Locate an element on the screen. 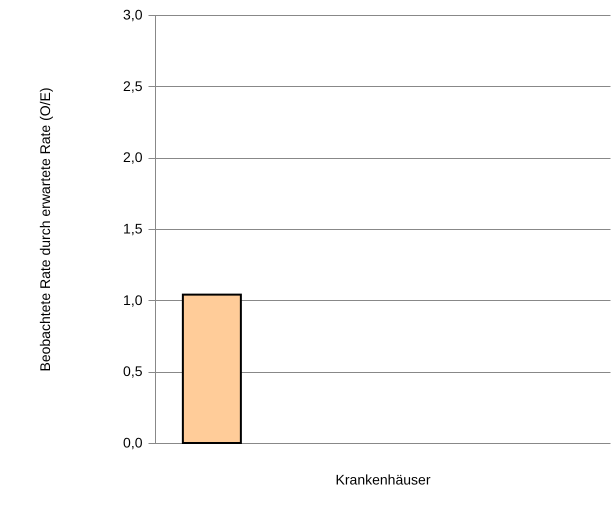 The image size is (614, 519). y-tick-label: 2,0 is located at coordinates (133, 157).